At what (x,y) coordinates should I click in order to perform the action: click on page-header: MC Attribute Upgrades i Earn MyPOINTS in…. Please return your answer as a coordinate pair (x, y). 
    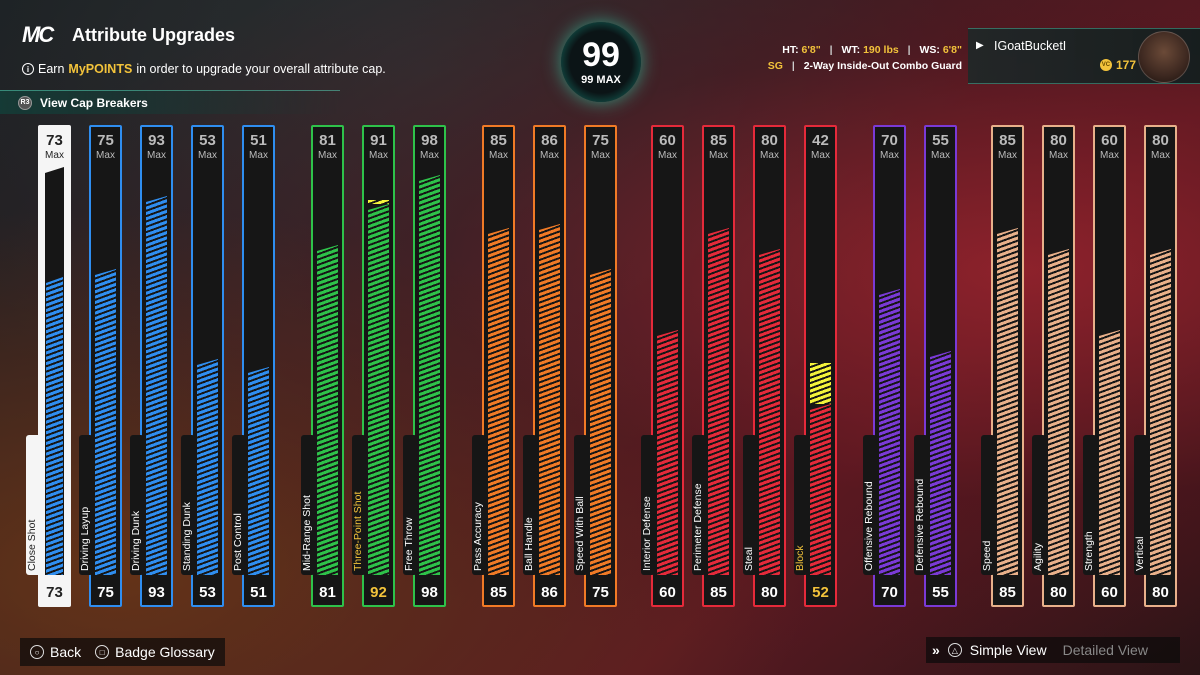
    Looking at the image, I should click on (204, 49).